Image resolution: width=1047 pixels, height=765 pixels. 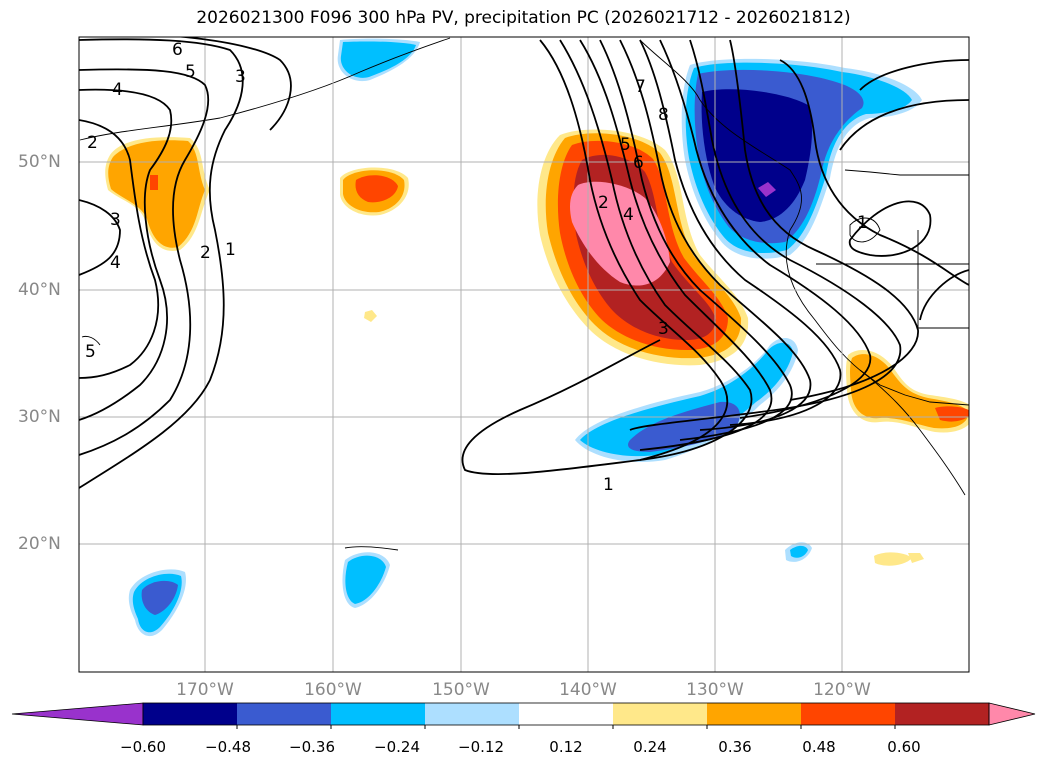 What do you see at coordinates (686, 400) in the screenshot?
I see `precip-blob-south-streak` at bounding box center [686, 400].